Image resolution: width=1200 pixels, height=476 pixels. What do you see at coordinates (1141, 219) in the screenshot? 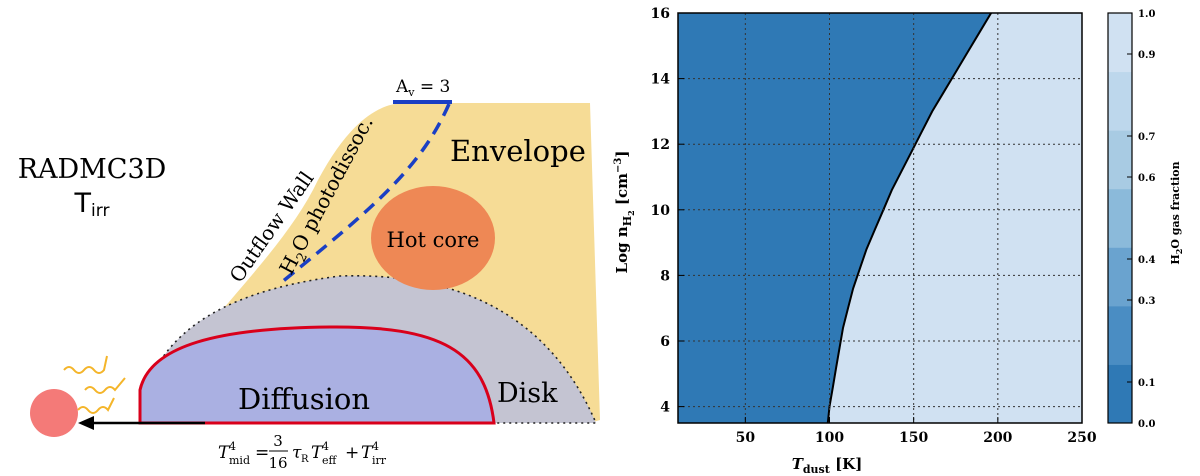
I see `colorbar-ticks: 0.0 0.1 0.3 0.4 0.6 0.7 0.9 1.0` at bounding box center [1141, 219].